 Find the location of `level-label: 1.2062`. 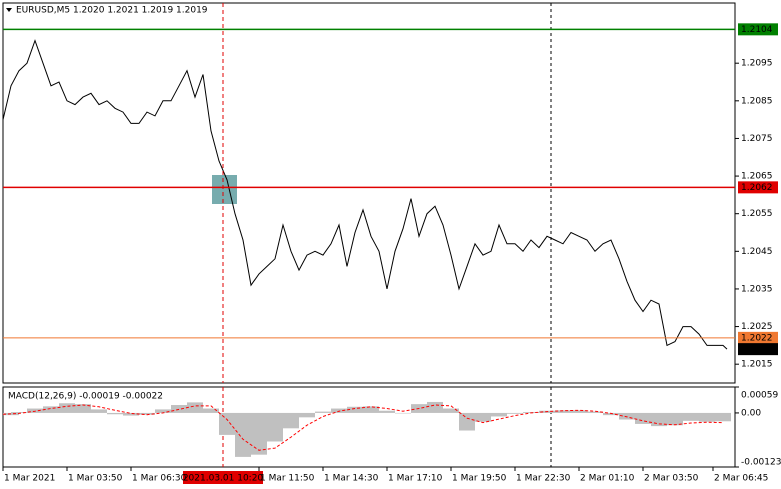

level-label: 1.2062 is located at coordinates (757, 188).